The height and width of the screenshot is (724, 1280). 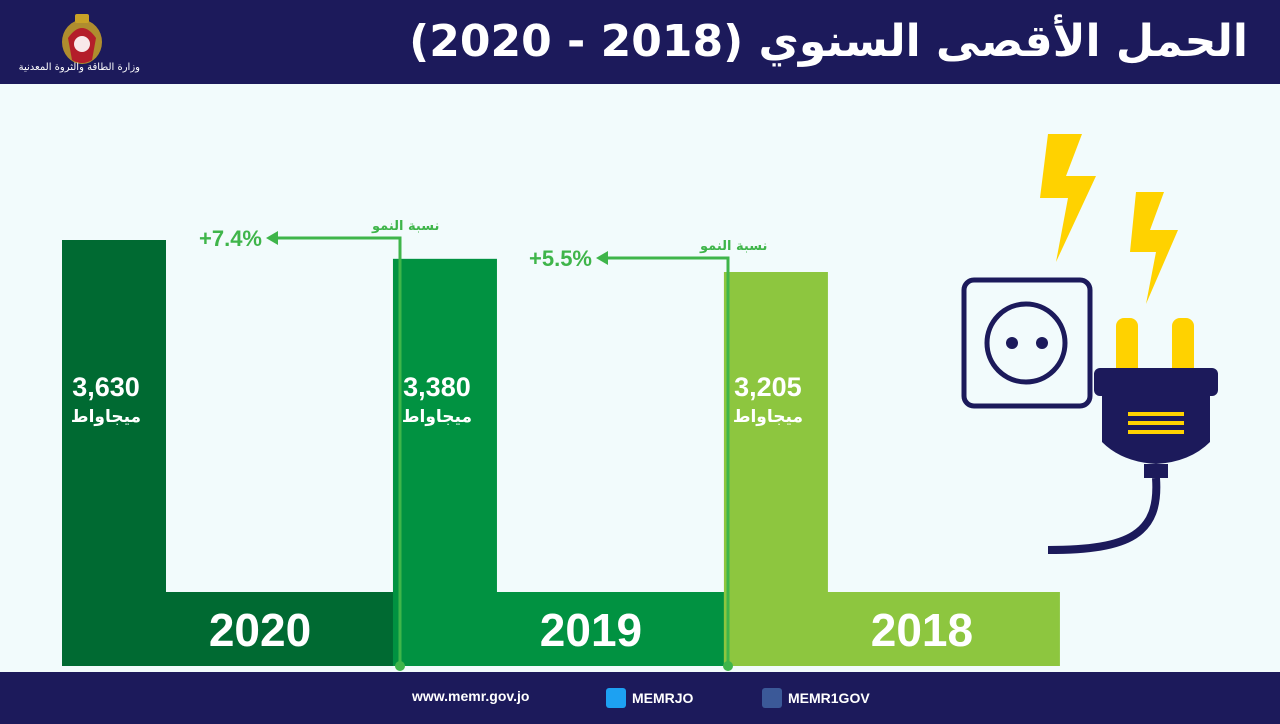 I want to click on decoration-layer, so click(x=1089, y=344).